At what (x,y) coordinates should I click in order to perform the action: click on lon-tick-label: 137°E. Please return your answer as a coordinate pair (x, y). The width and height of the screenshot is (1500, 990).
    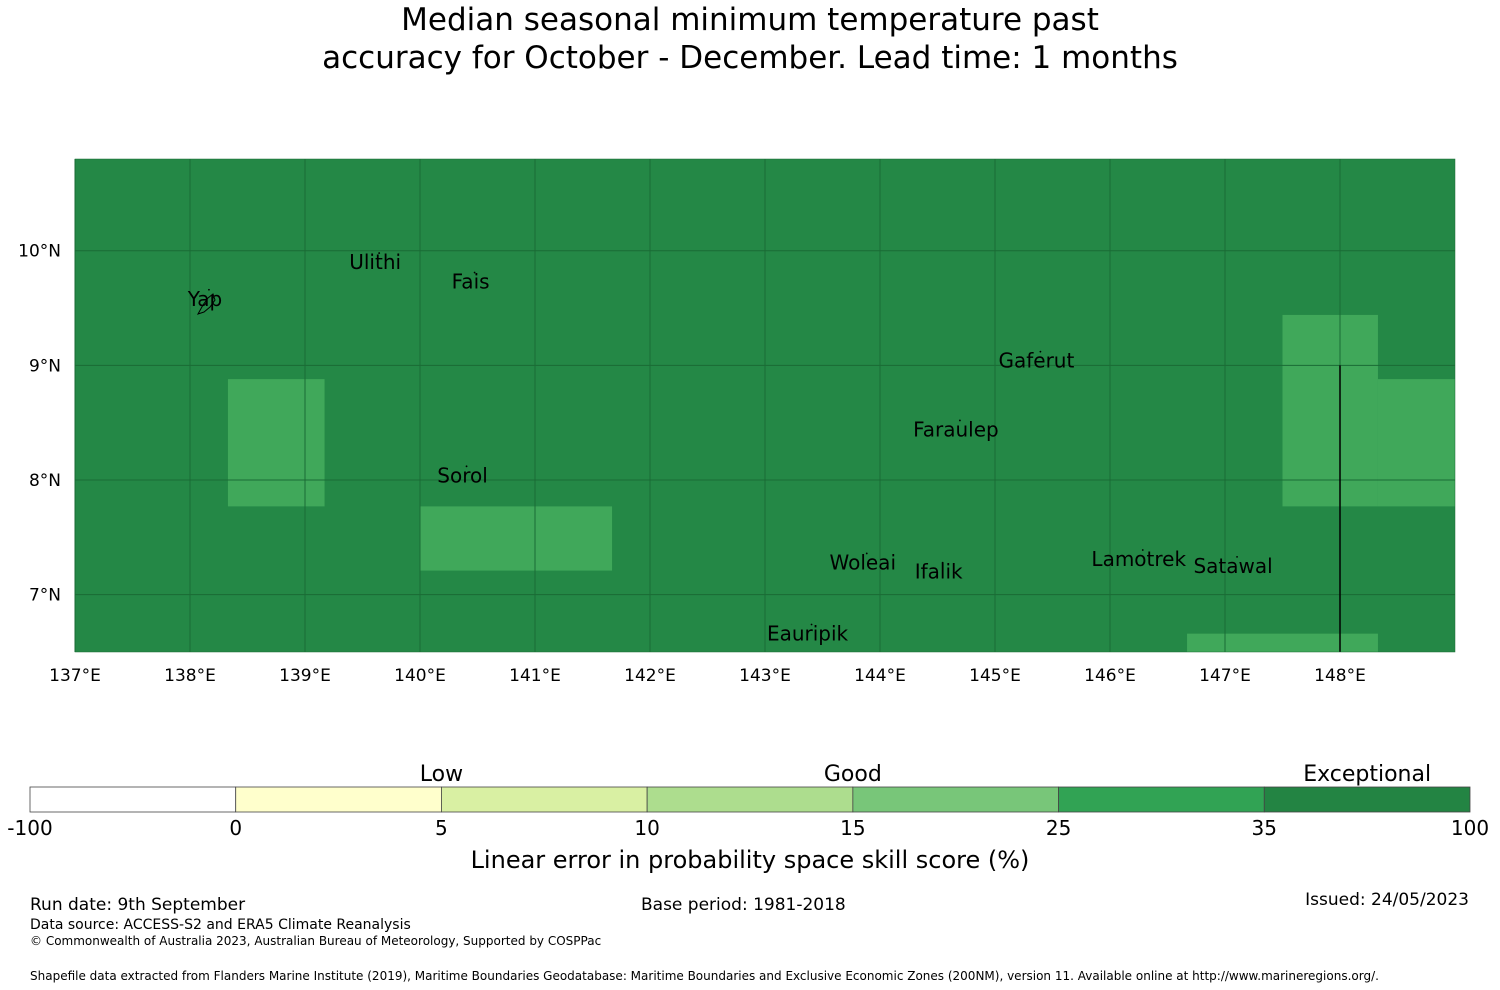
    Looking at the image, I should click on (75, 676).